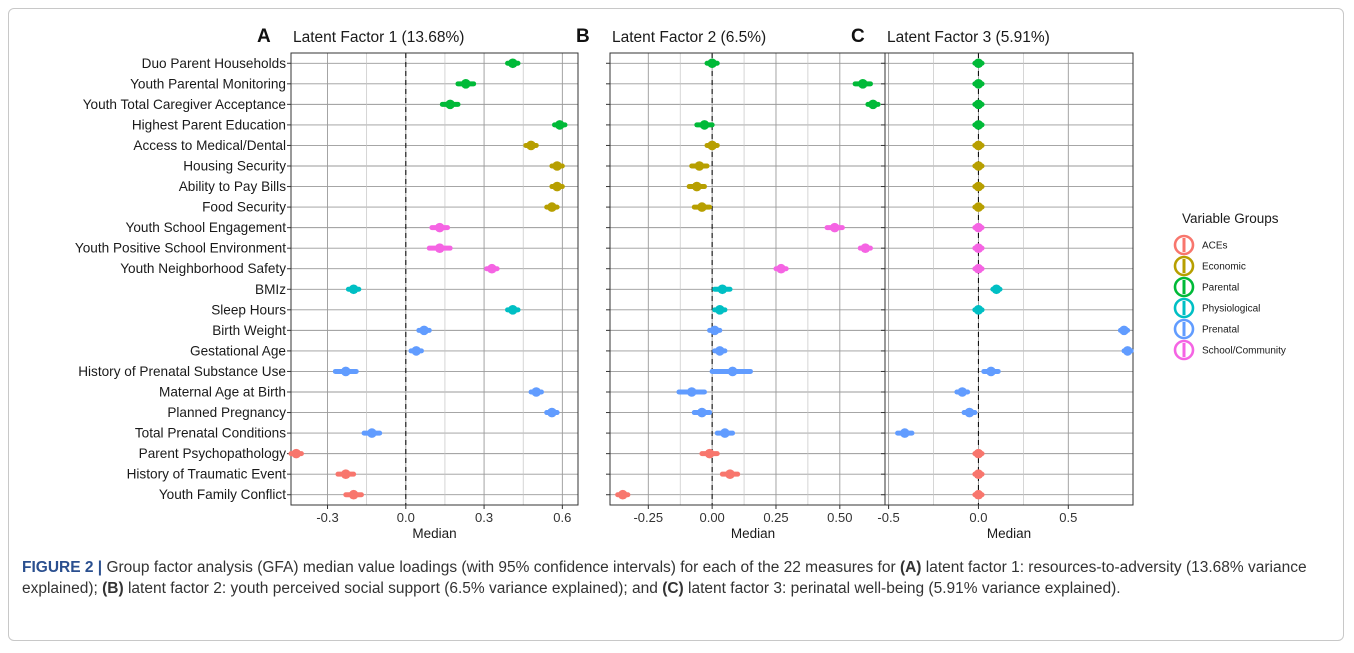  Describe the element at coordinates (113, 588) in the screenshot. I see `caption-ref-b: (B)` at that location.